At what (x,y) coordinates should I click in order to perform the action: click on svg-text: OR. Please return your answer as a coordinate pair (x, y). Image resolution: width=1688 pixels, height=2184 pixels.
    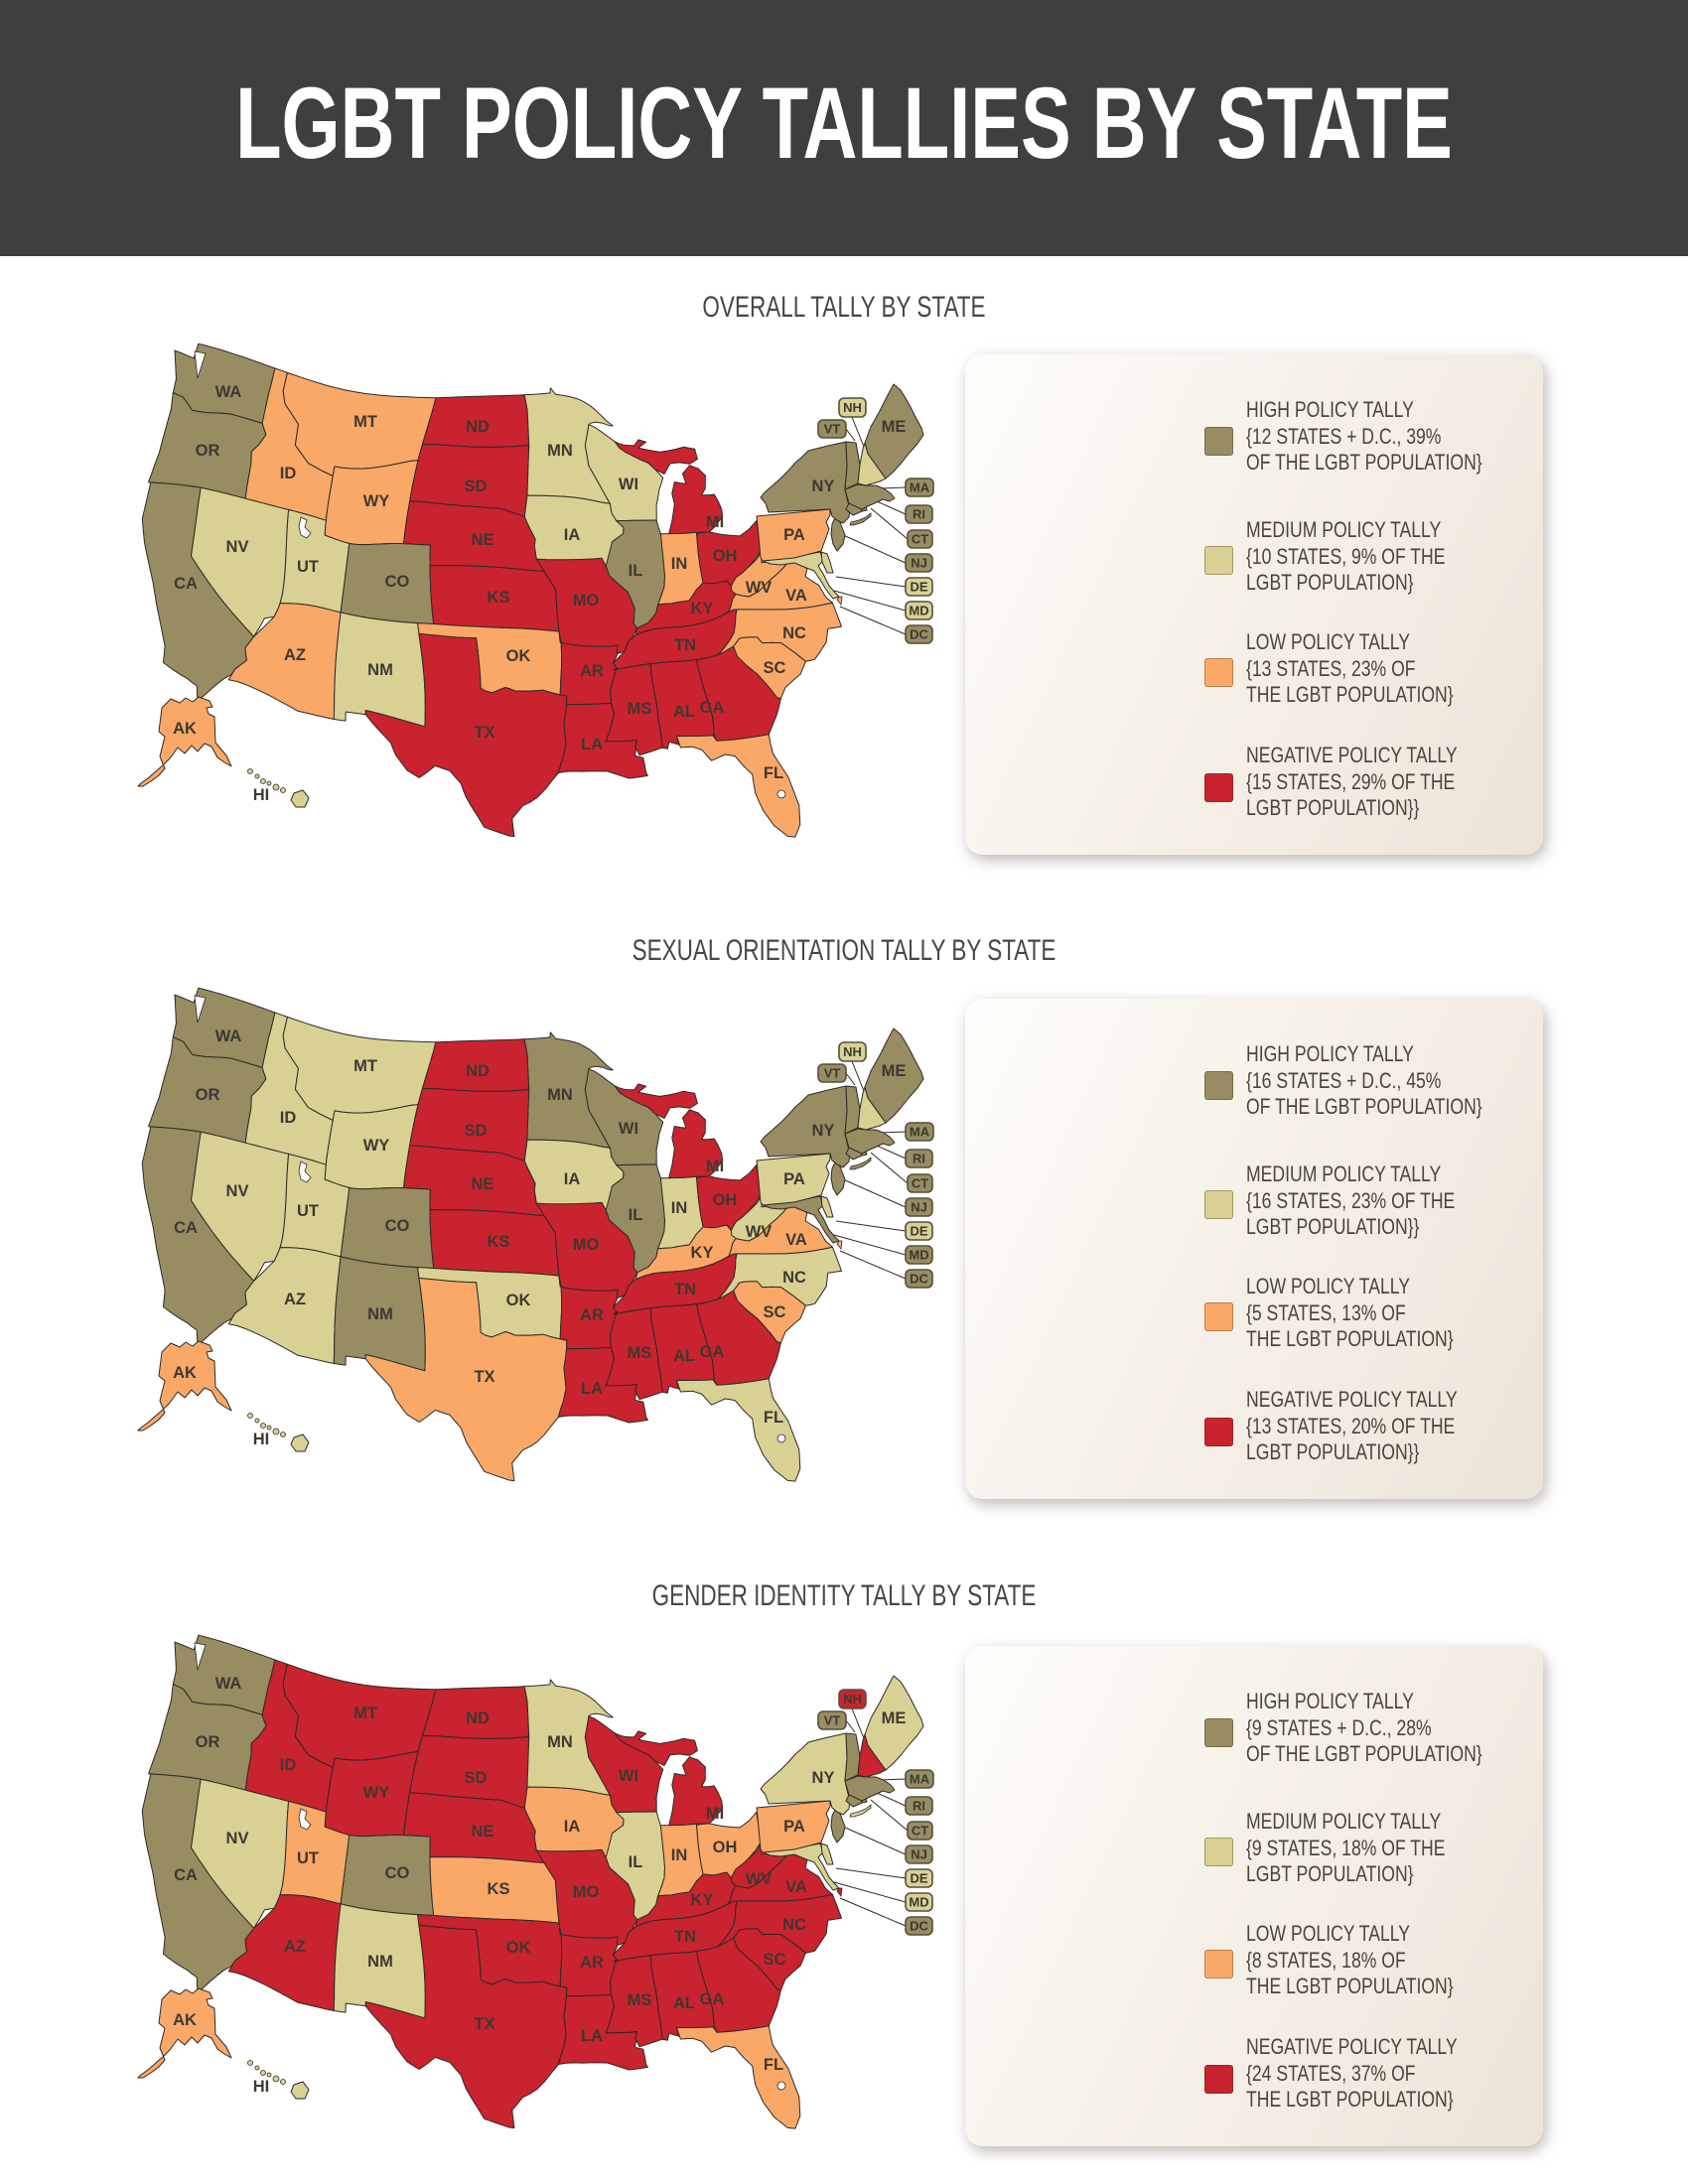
    Looking at the image, I should click on (208, 1095).